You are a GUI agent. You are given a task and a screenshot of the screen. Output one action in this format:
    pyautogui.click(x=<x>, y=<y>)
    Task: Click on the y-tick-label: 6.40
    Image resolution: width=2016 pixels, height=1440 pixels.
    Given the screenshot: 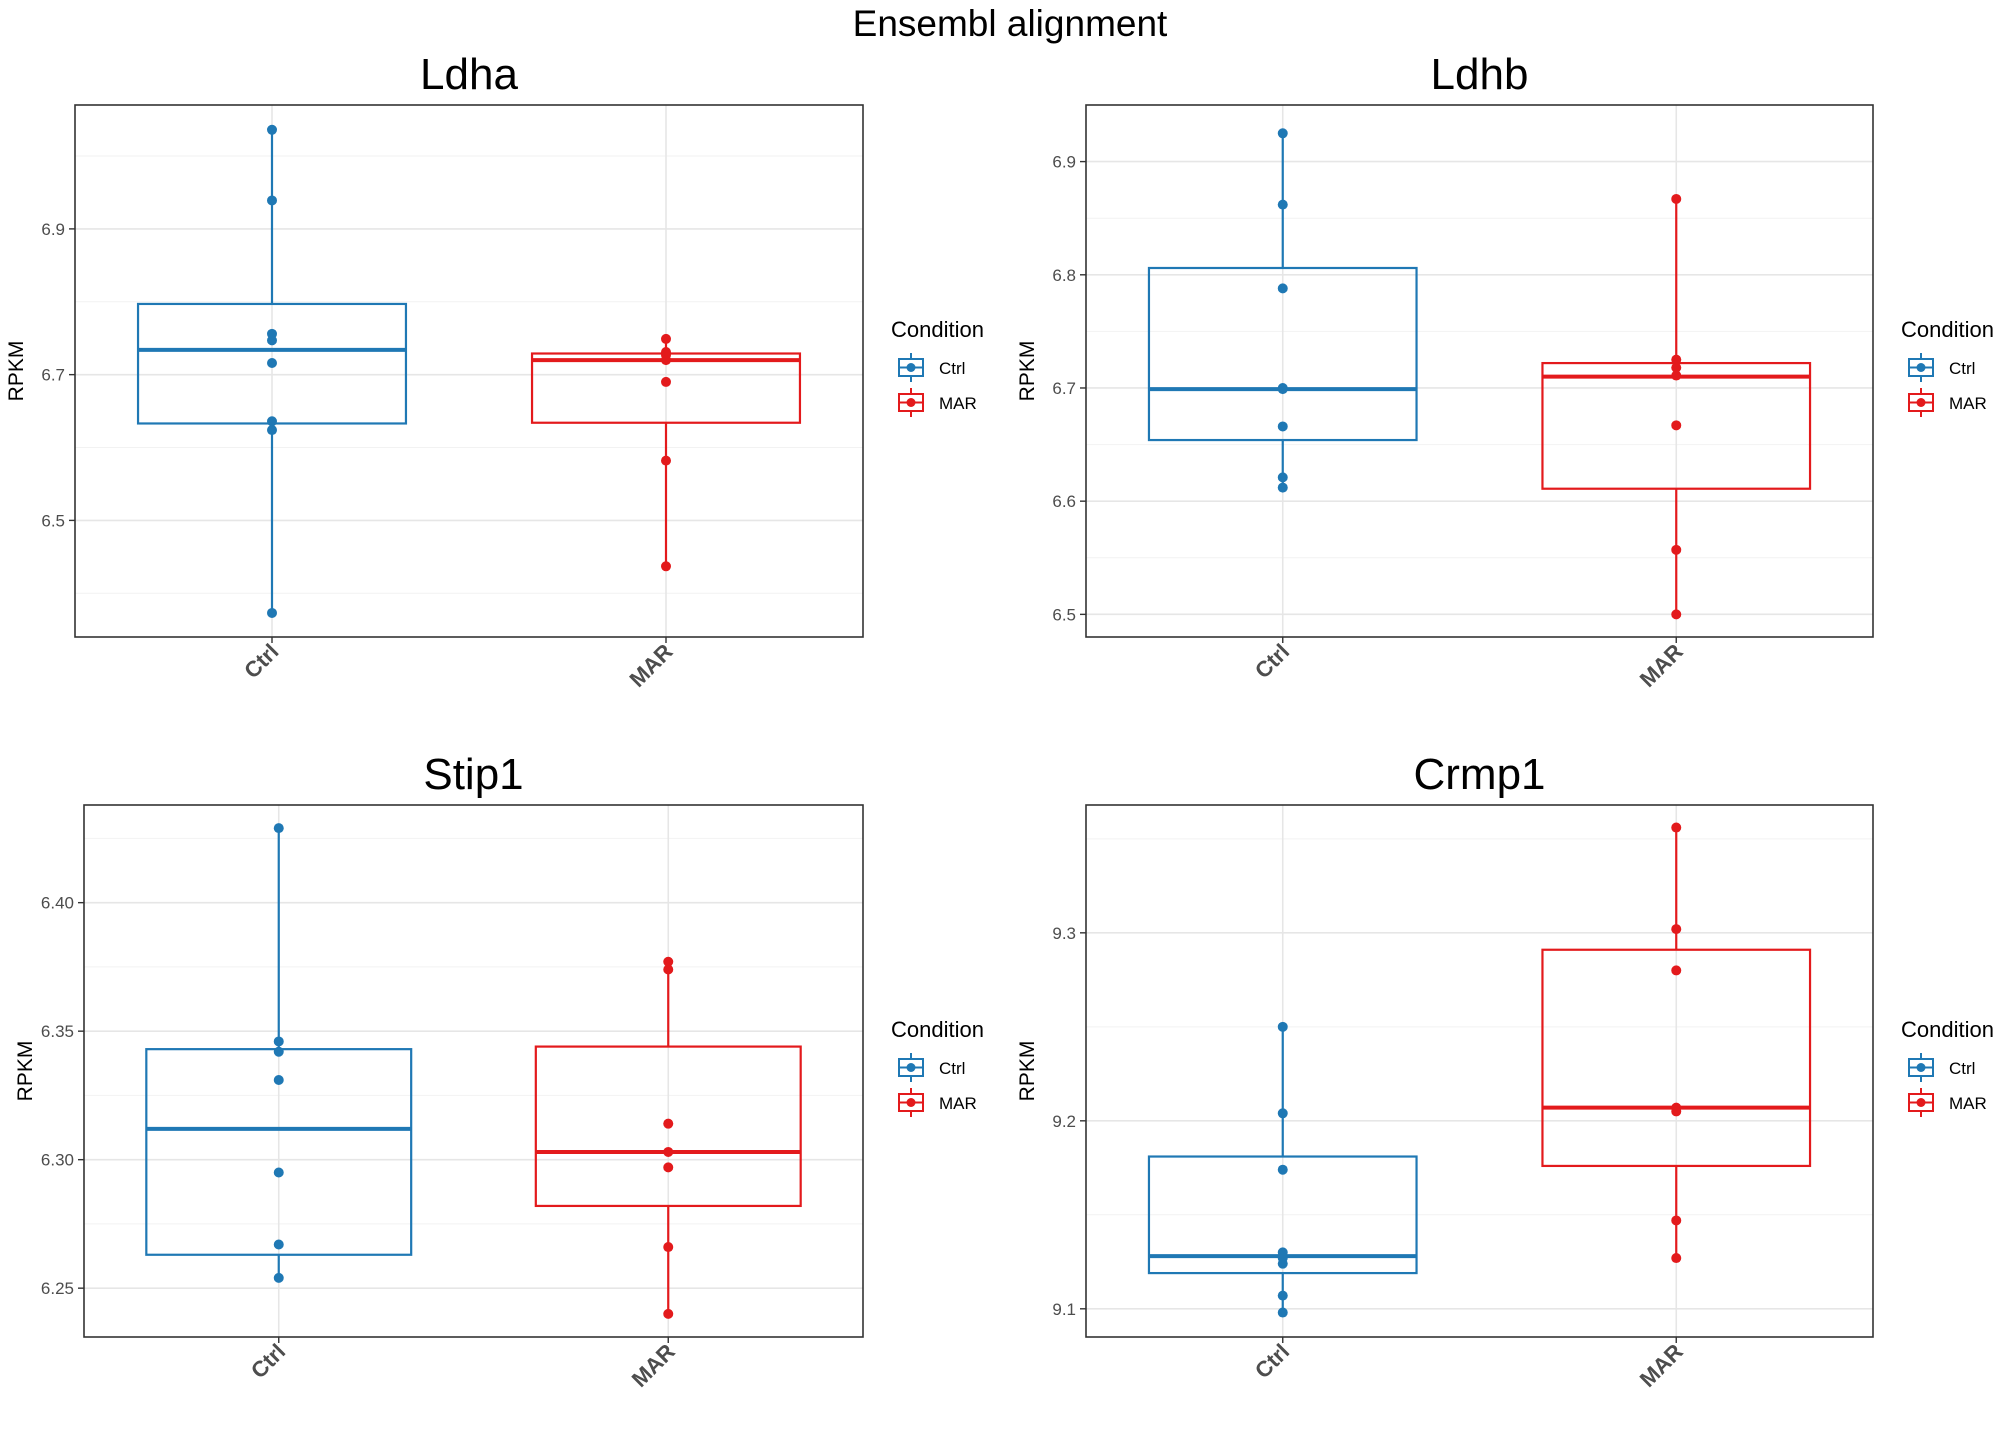 What is the action you would take?
    pyautogui.click(x=57, y=903)
    